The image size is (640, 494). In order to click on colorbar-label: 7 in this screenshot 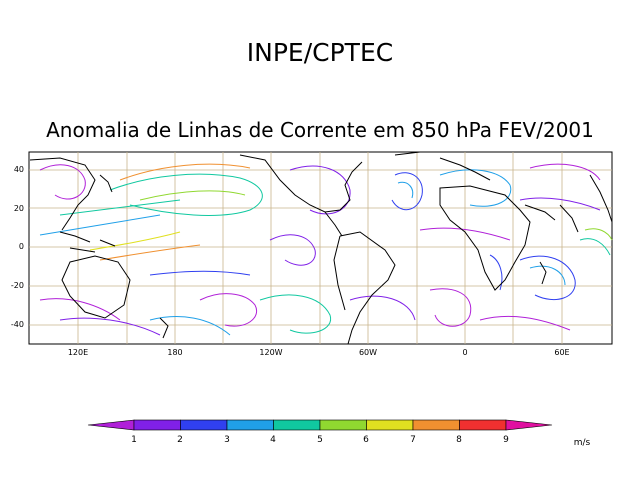, I will do `click(413, 440)`.